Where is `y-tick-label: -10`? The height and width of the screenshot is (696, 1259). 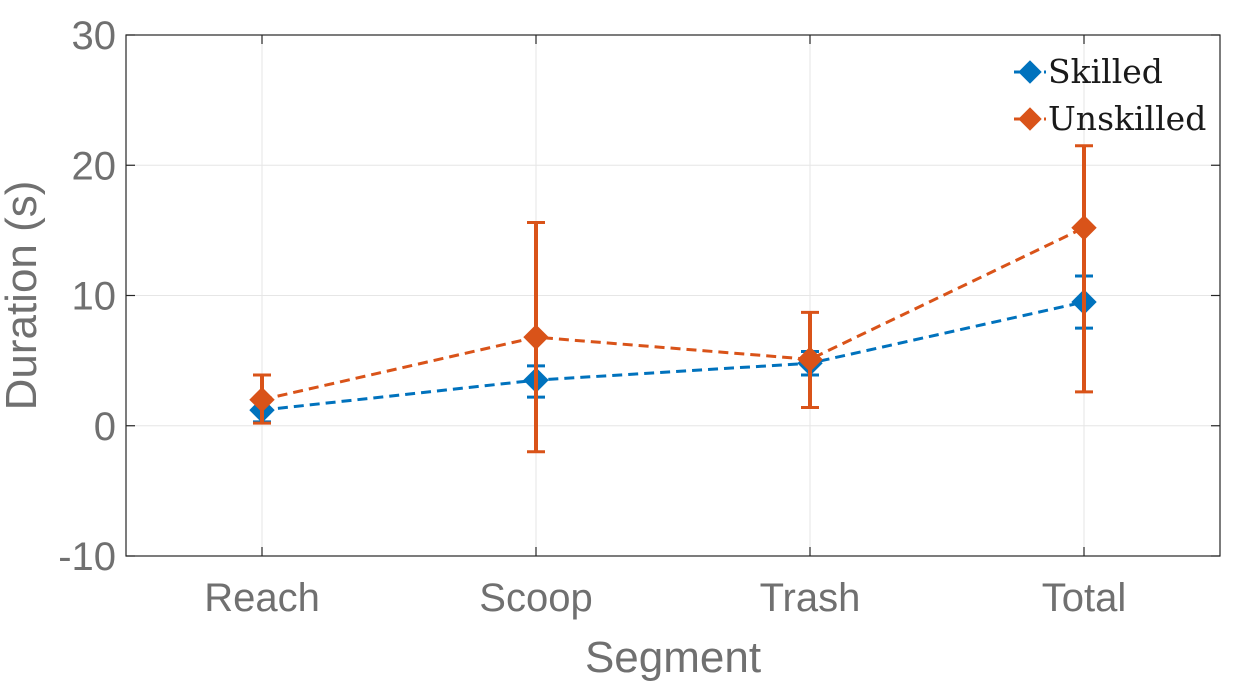
y-tick-label: -10 is located at coordinates (87, 557).